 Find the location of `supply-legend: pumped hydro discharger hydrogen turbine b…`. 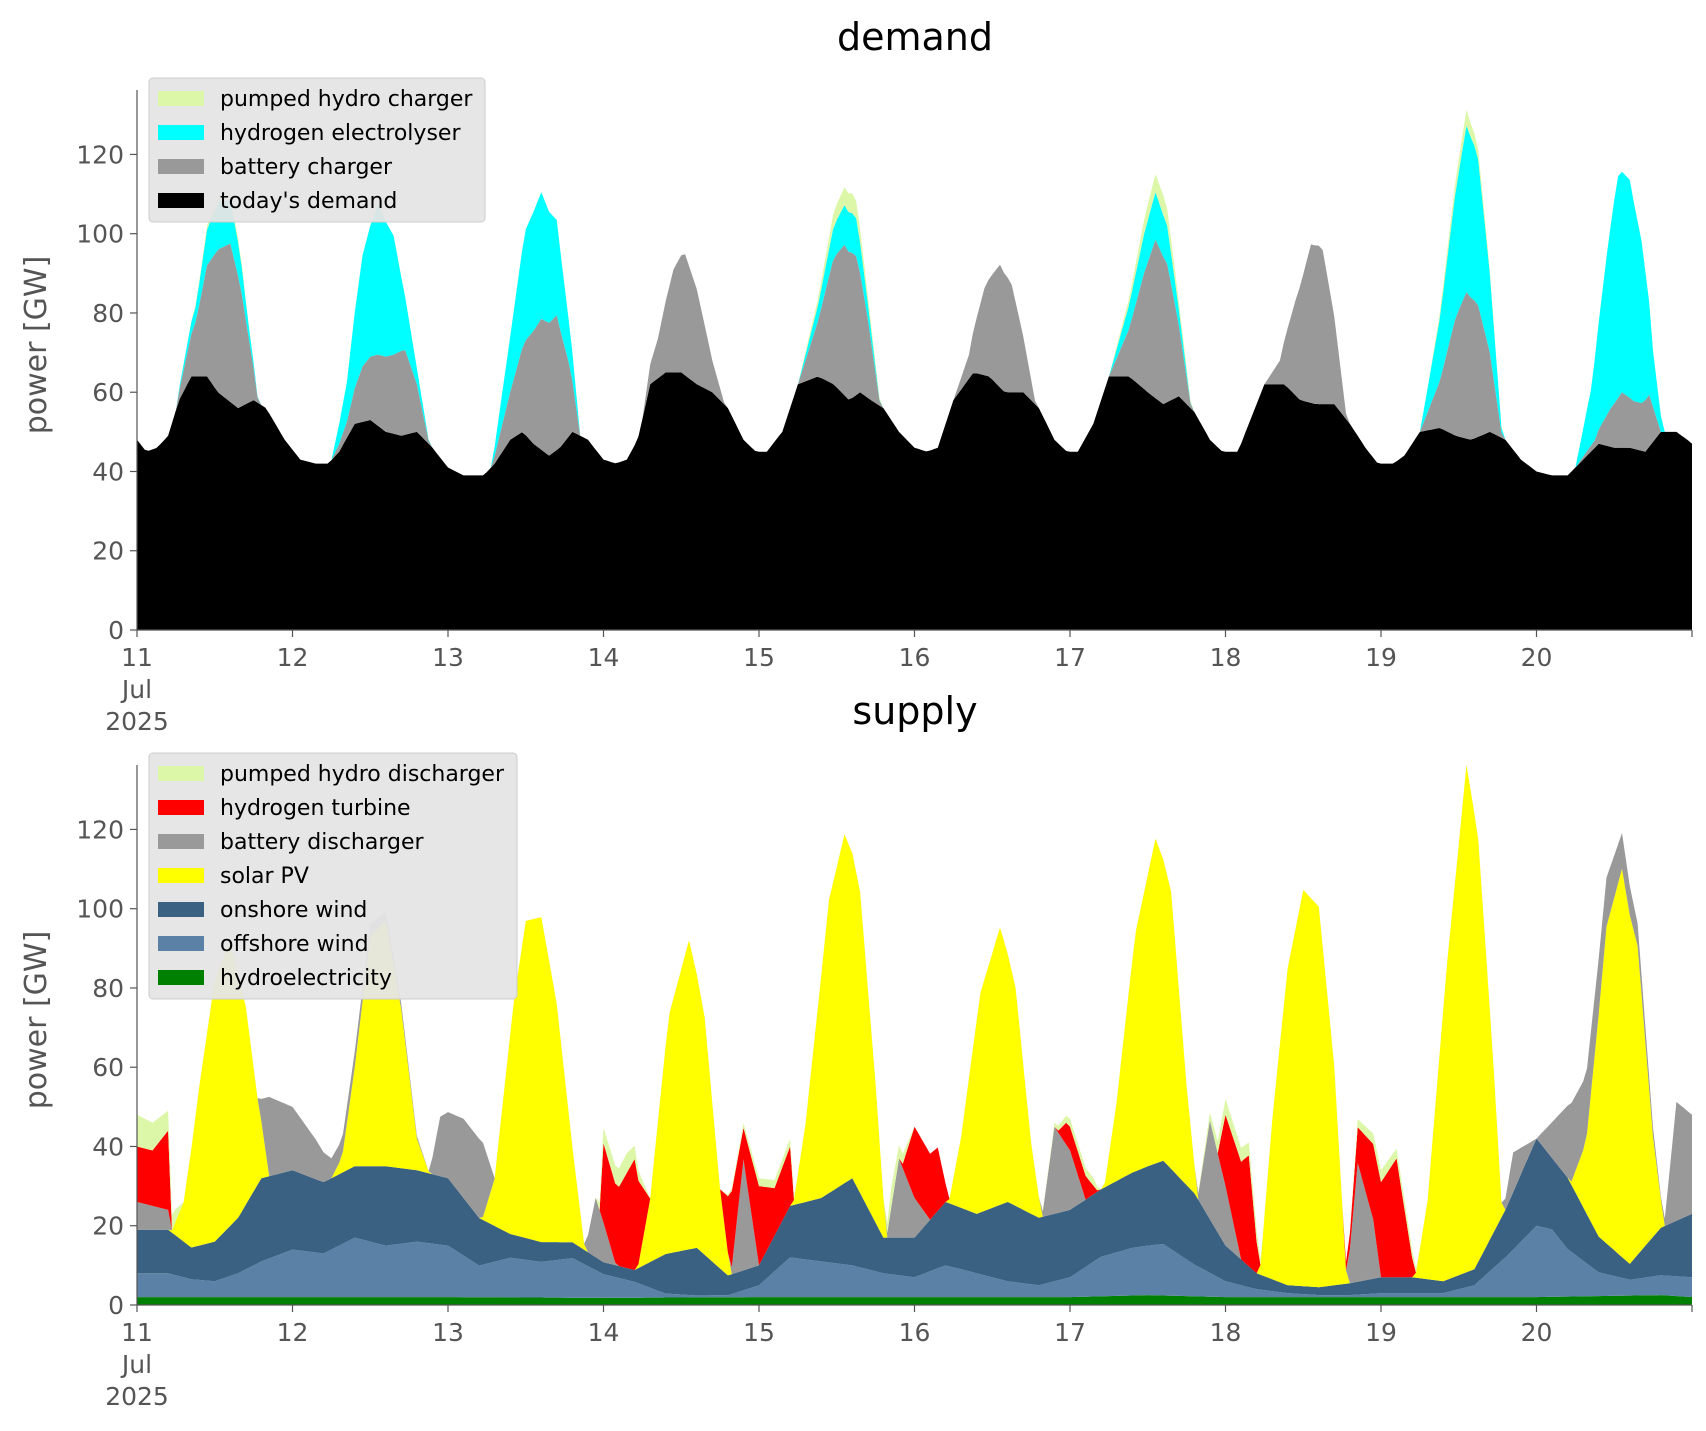

supply-legend: pumped hydro discharger hydrogen turbine b… is located at coordinates (333, 876).